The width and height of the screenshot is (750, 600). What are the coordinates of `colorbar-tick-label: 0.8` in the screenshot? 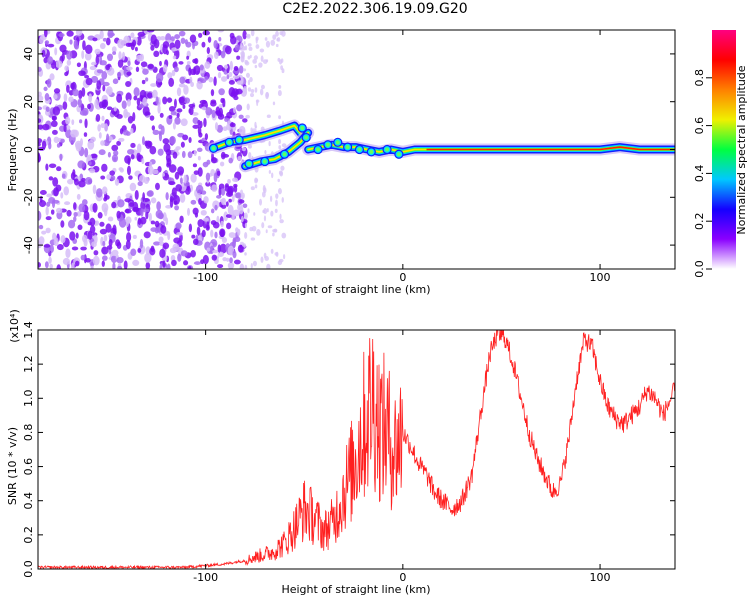 It's located at (699, 78).